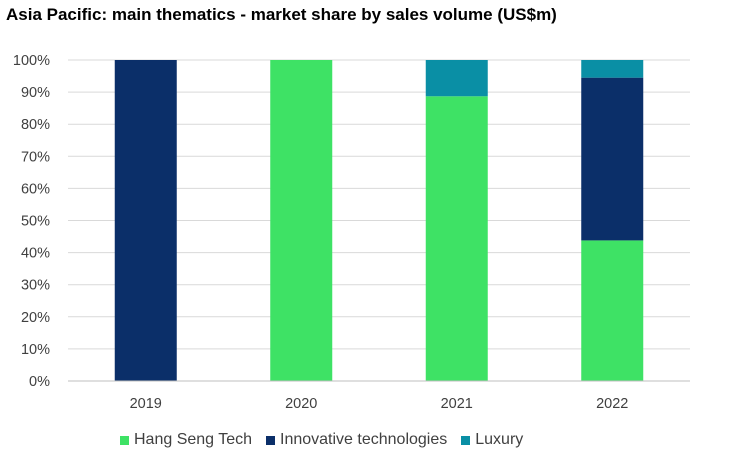  I want to click on legend-label-luxury: Luxury, so click(499, 439).